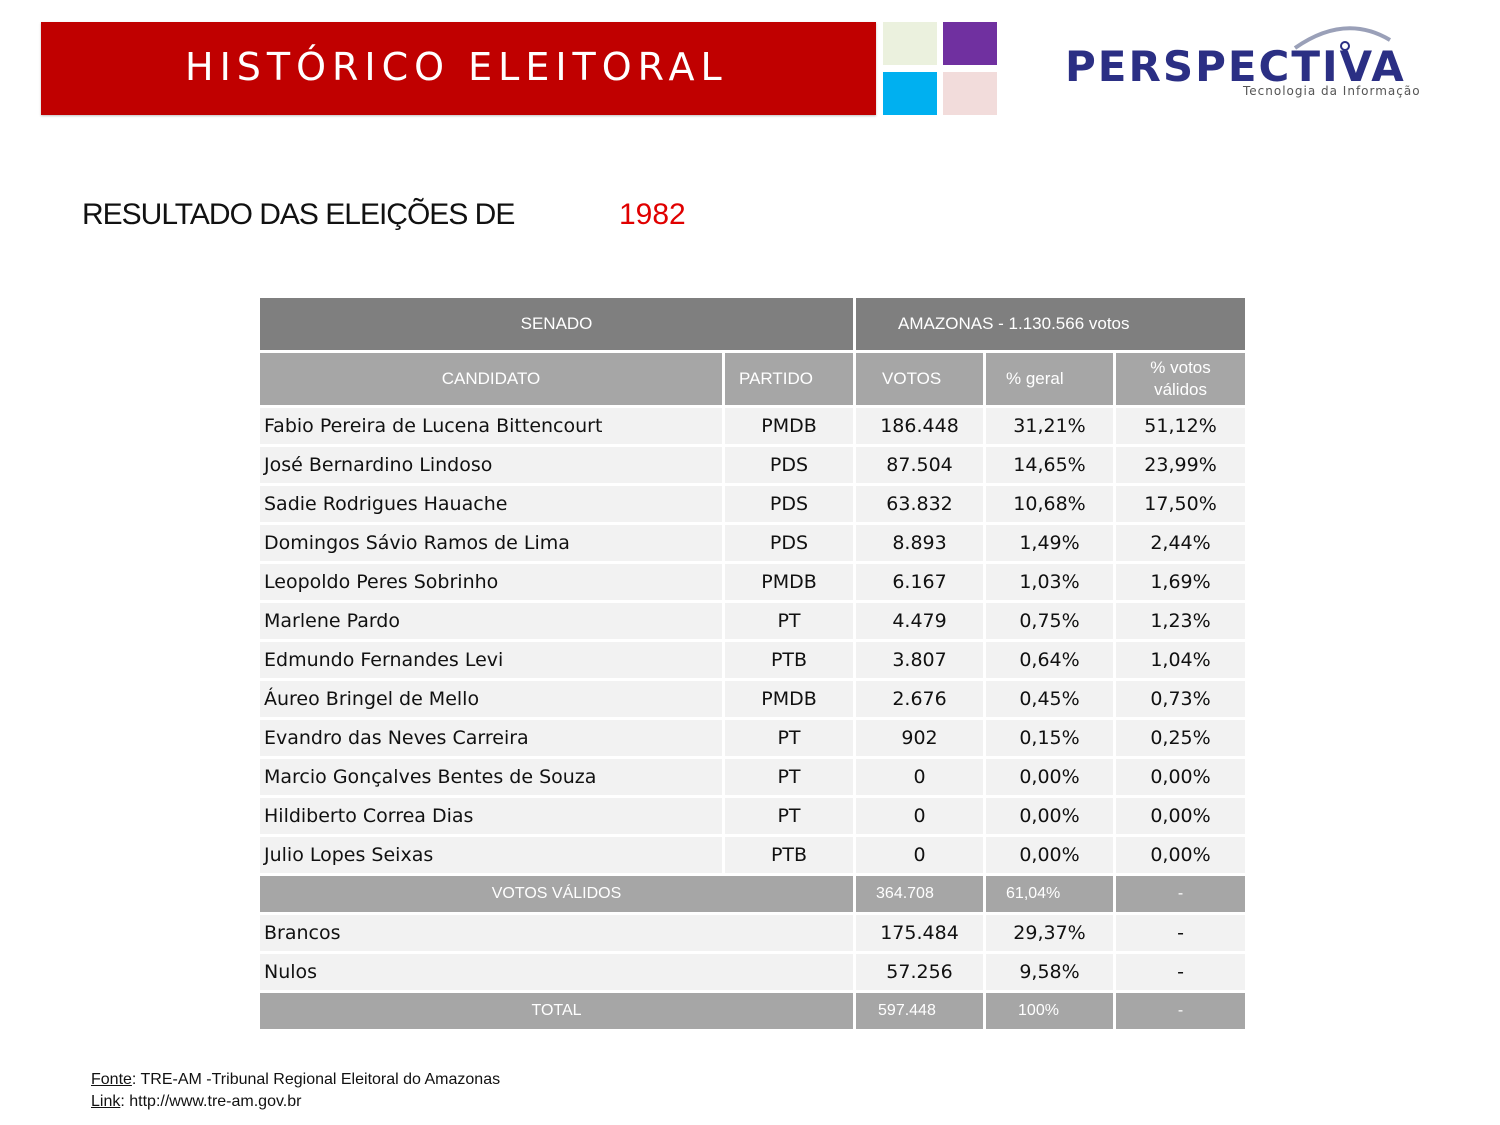 The height and width of the screenshot is (1125, 1500). What do you see at coordinates (1181, 465) in the screenshot?
I see `candidate-pct-valid: 23,99%` at bounding box center [1181, 465].